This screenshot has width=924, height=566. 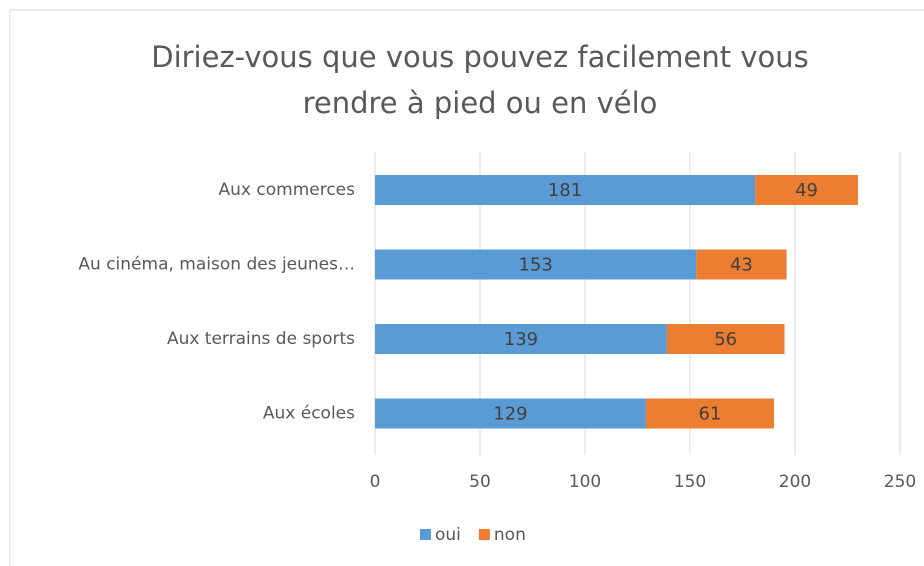 I want to click on data-label: 181, so click(x=565, y=190).